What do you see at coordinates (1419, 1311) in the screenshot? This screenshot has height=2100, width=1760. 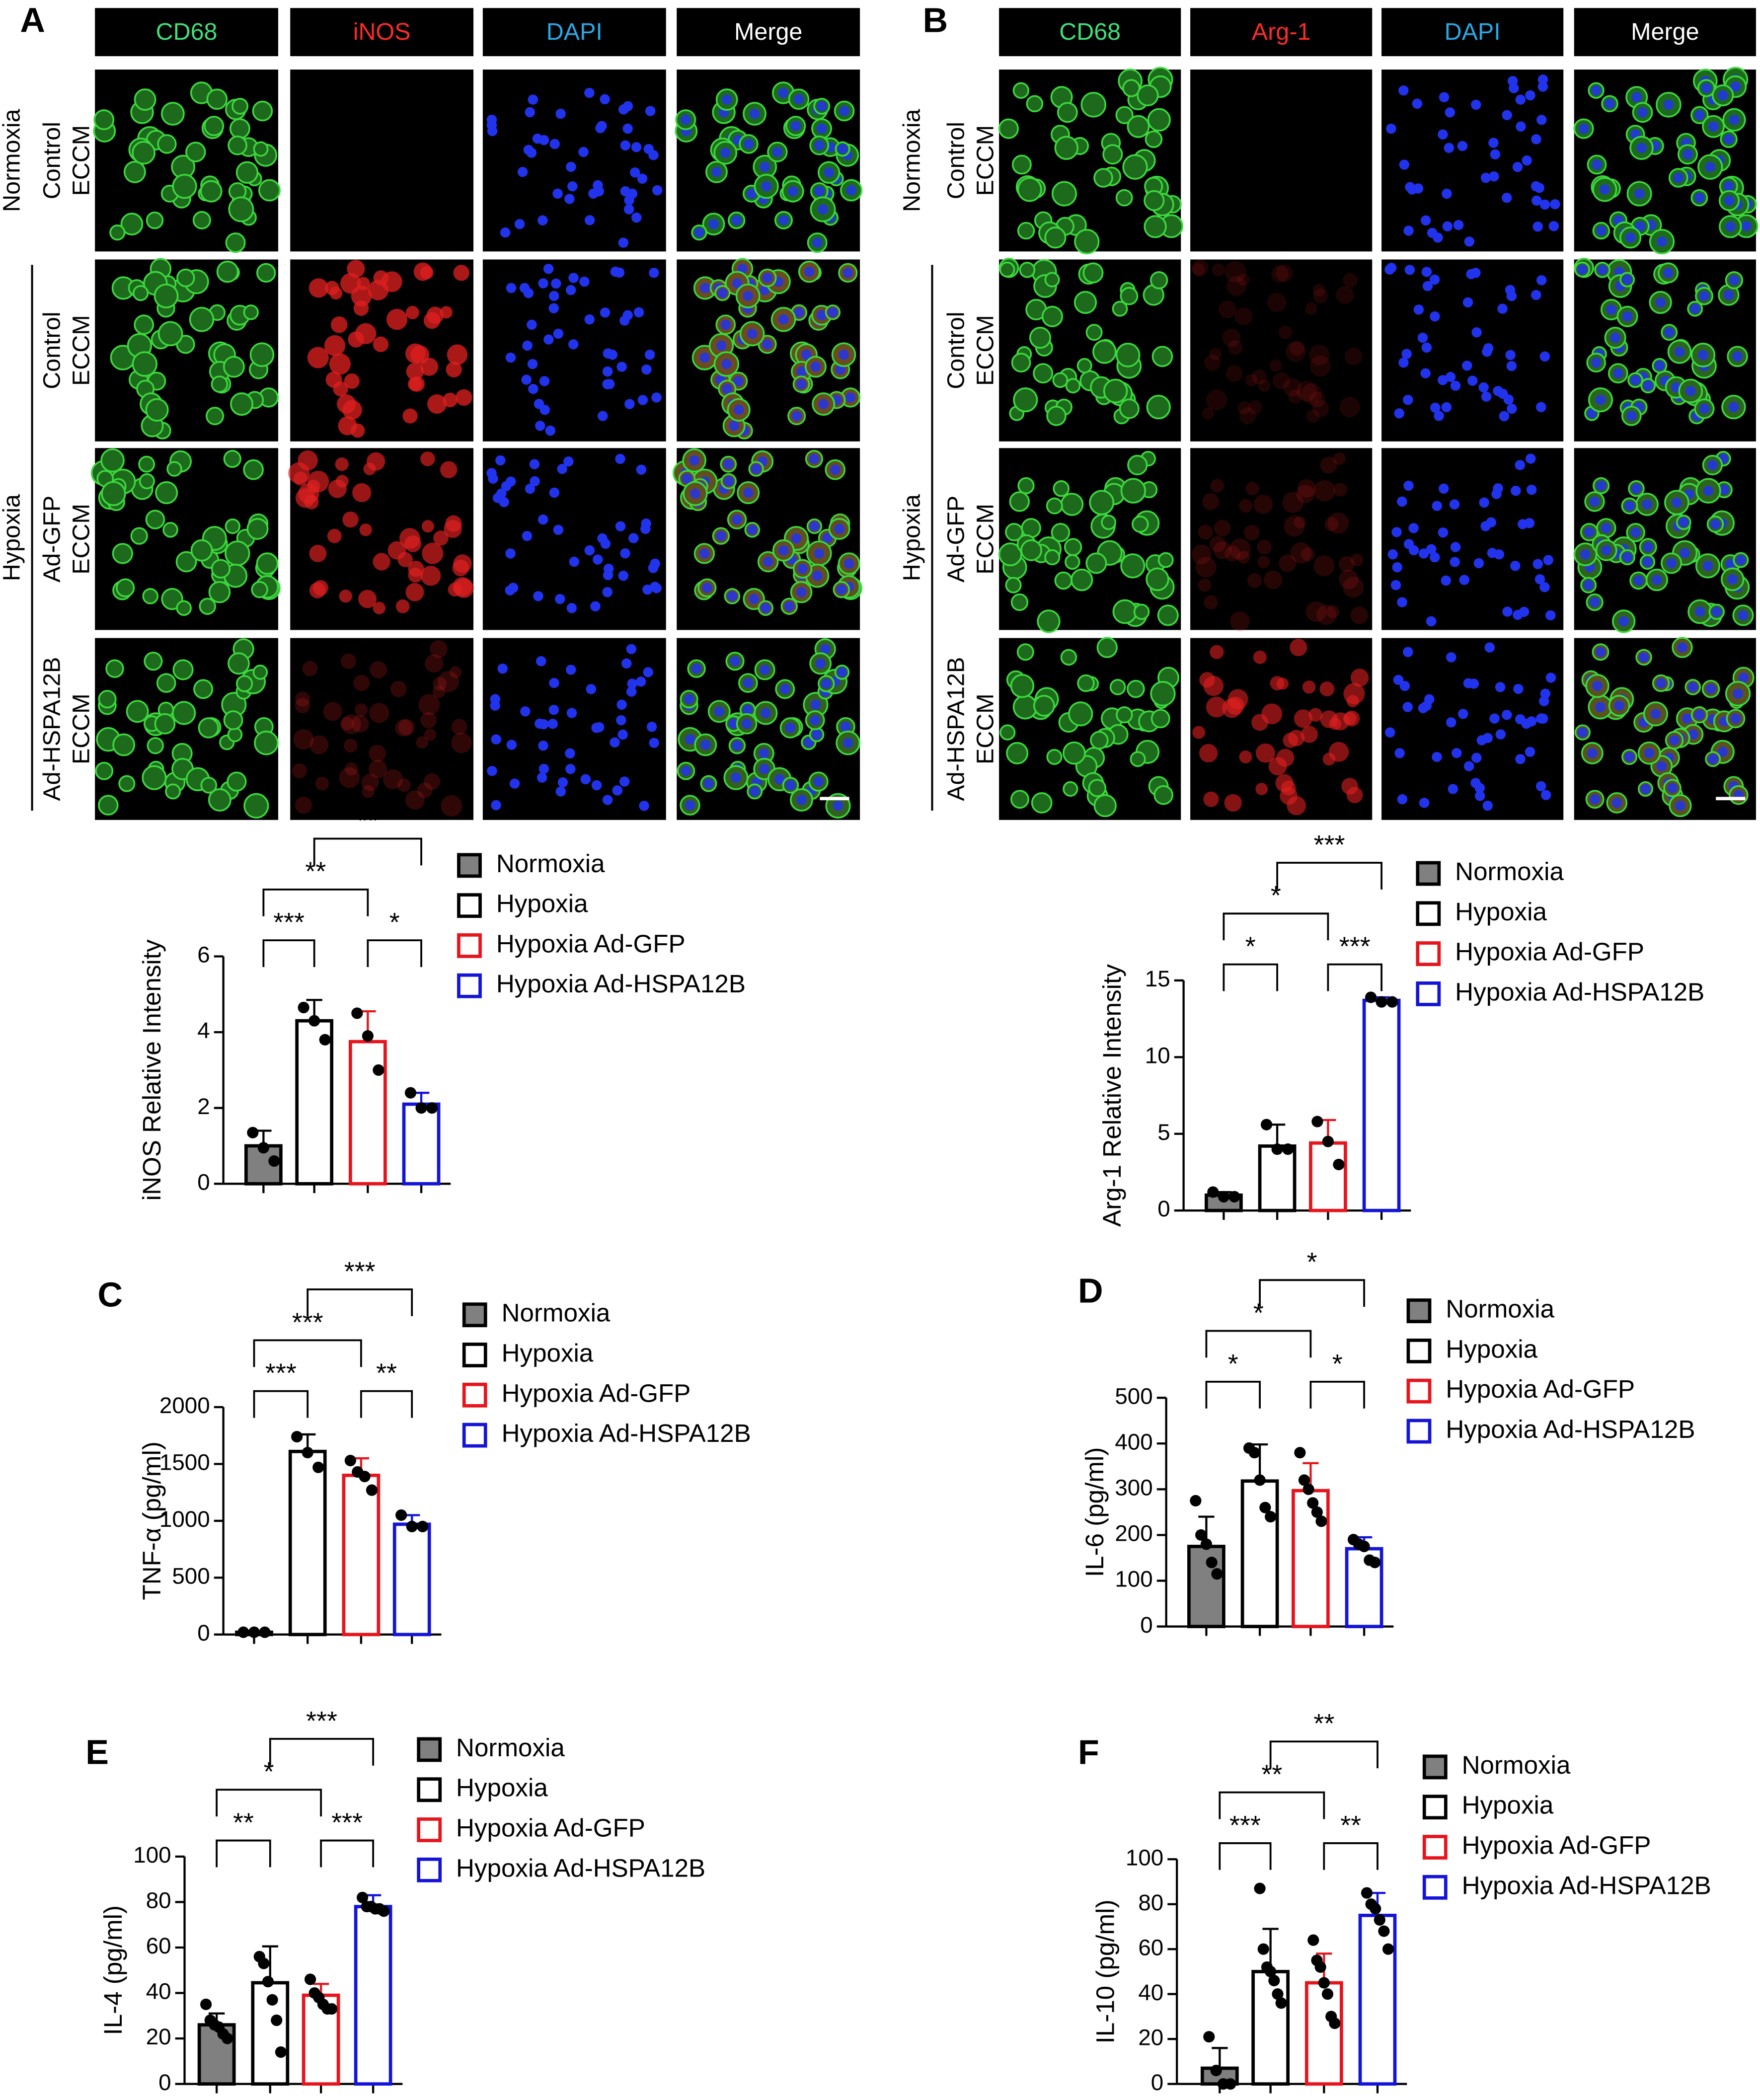 I see `legend-swatch` at bounding box center [1419, 1311].